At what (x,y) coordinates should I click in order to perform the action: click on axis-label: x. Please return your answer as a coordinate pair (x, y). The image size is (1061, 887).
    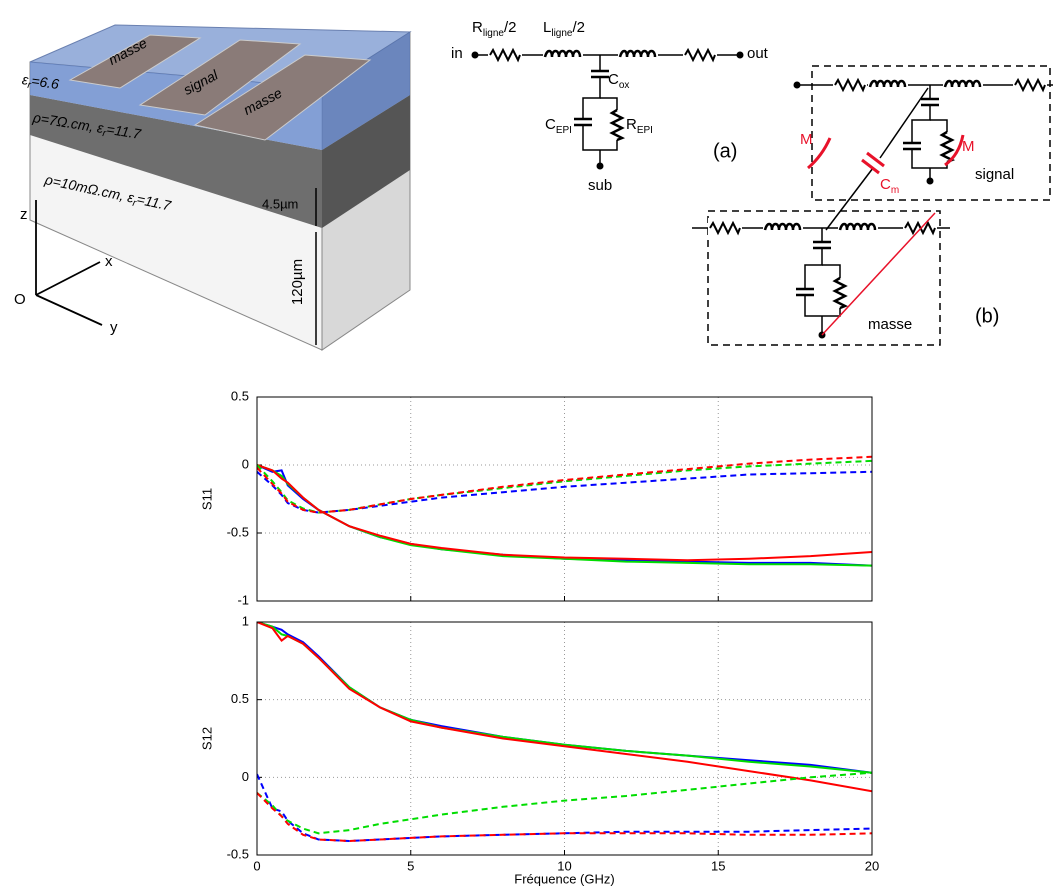
    Looking at the image, I should click on (109, 261).